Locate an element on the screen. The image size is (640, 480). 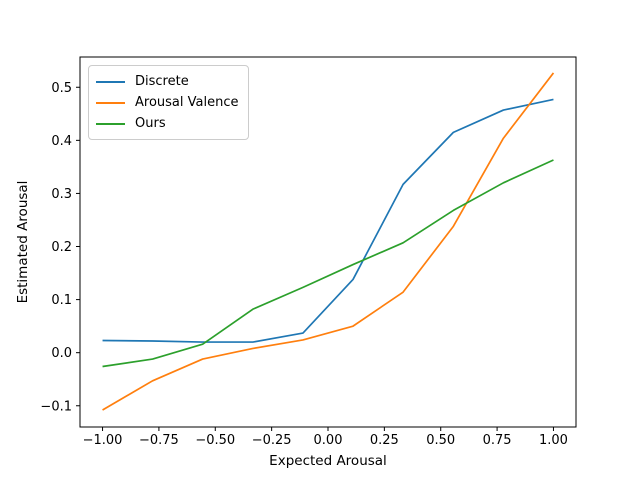
legend-item-discrete: Discrete is located at coordinates (167, 81).